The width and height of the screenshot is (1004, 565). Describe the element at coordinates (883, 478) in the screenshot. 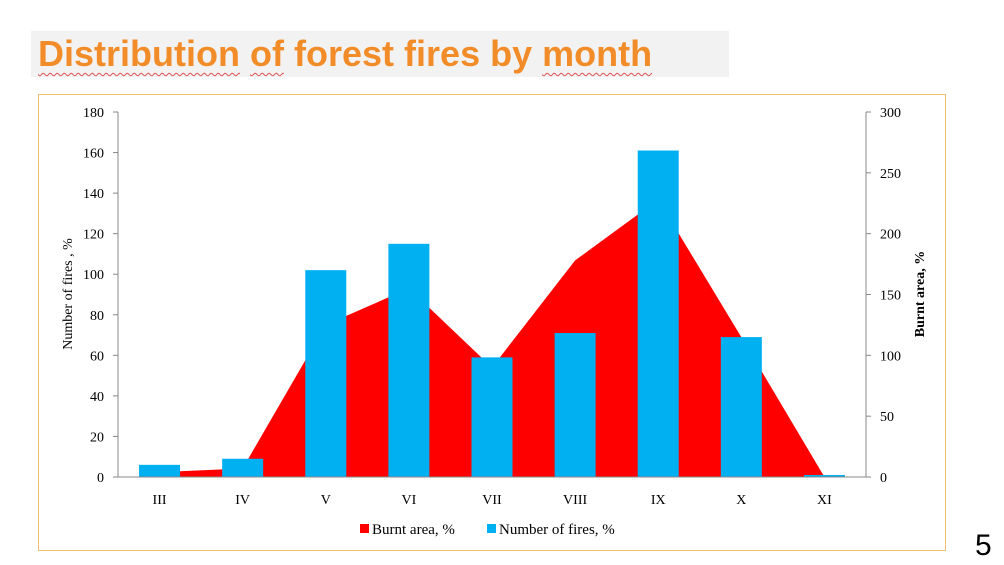

I see `y-tick-label-right: 0` at that location.